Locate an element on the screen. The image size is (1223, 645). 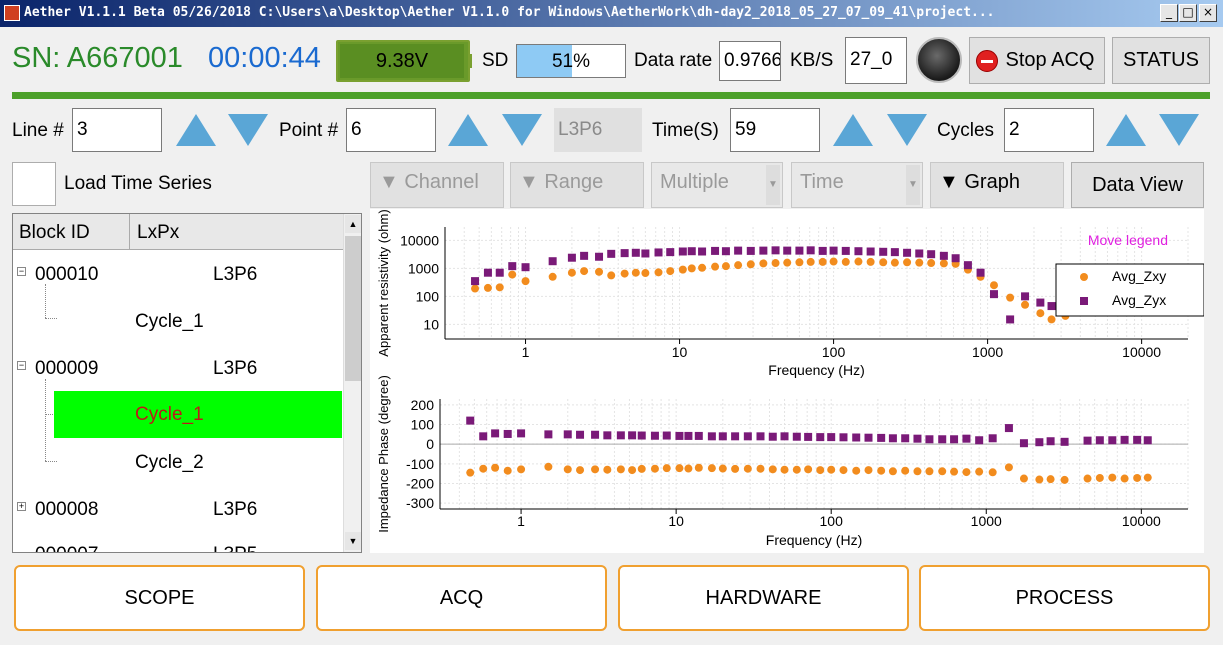
scroll-thumb is located at coordinates (353, 308).